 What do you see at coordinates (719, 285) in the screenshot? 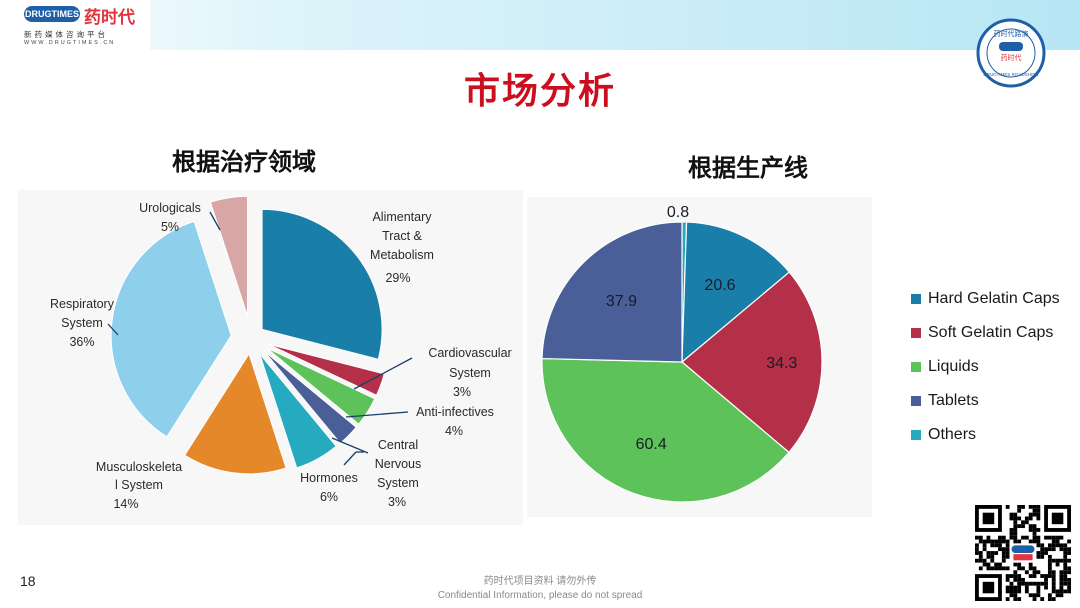
I see `pie2-value-hard-gelatin-caps: 20.6` at bounding box center [719, 285].